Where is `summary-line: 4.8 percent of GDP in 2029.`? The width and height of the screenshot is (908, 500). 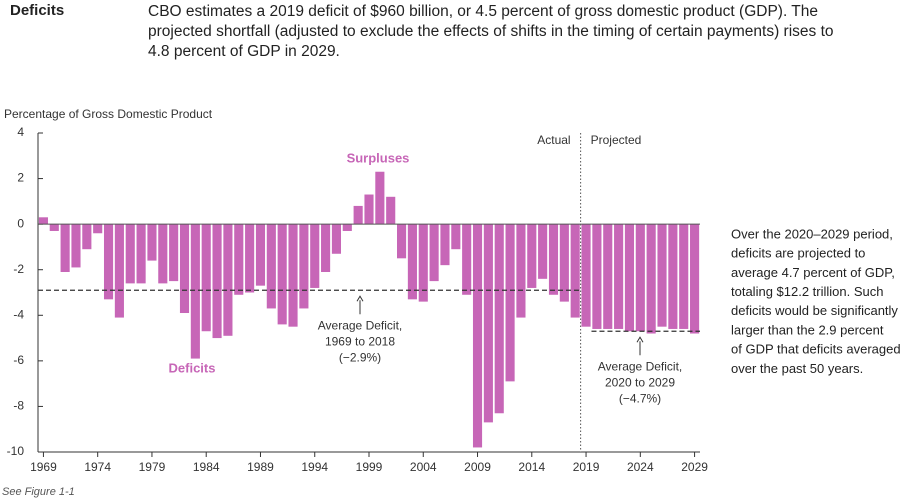
summary-line: 4.8 percent of GDP in 2029. is located at coordinates (244, 51).